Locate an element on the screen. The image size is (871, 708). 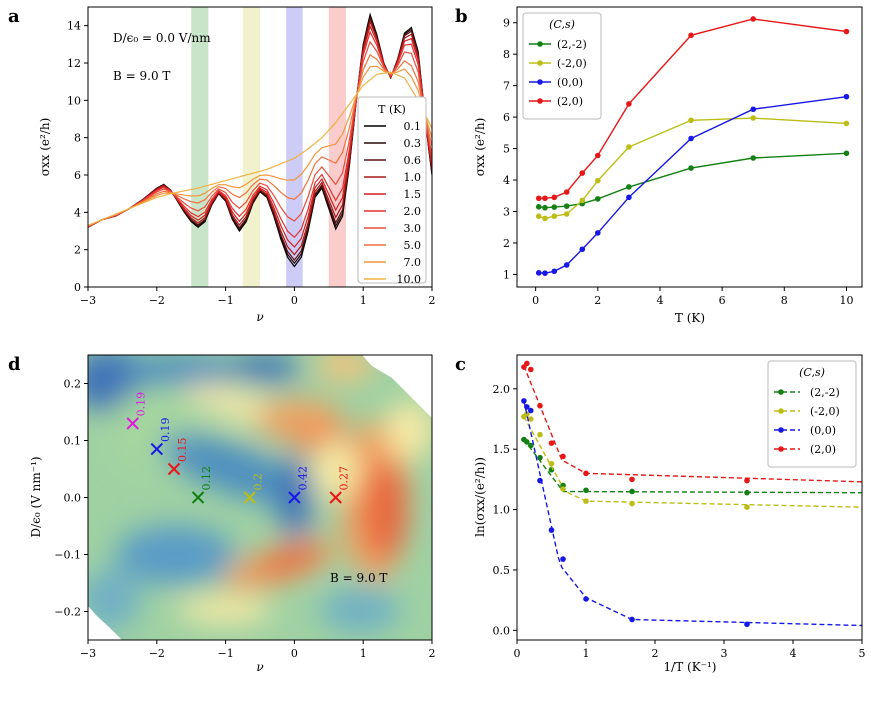
y-tick-label: 2 is located at coordinates (506, 243).